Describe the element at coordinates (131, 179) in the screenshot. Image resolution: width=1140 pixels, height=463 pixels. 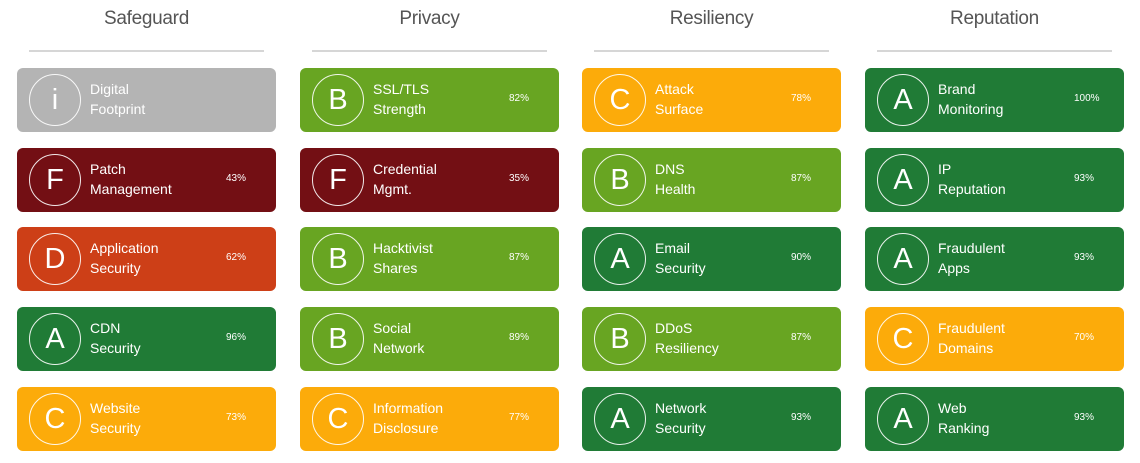
I see `card-label: Patch Management` at that location.